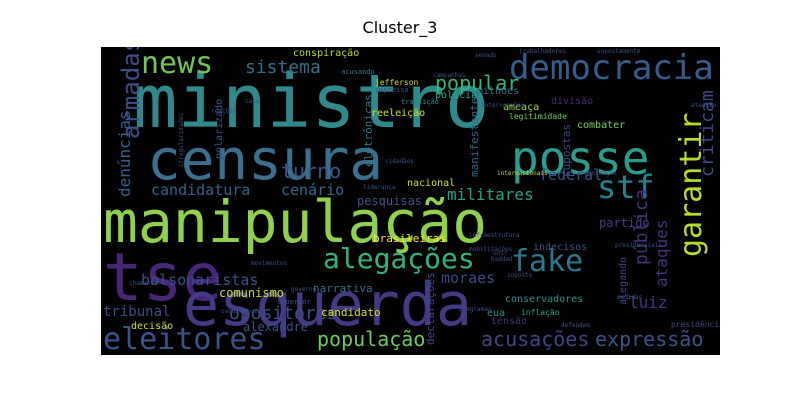 Image resolution: width=800 pixels, height=400 pixels. What do you see at coordinates (399, 161) in the screenshot?
I see `word-cidadaos: cidadãos` at bounding box center [399, 161].